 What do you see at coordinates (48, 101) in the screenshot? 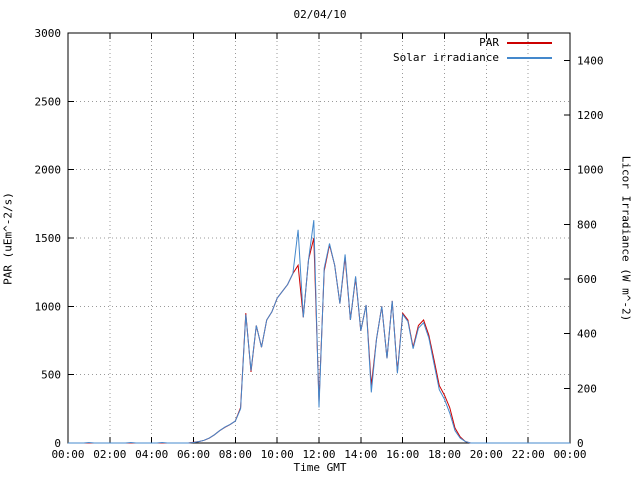
I see `svg-text: 2500` at bounding box center [48, 101].